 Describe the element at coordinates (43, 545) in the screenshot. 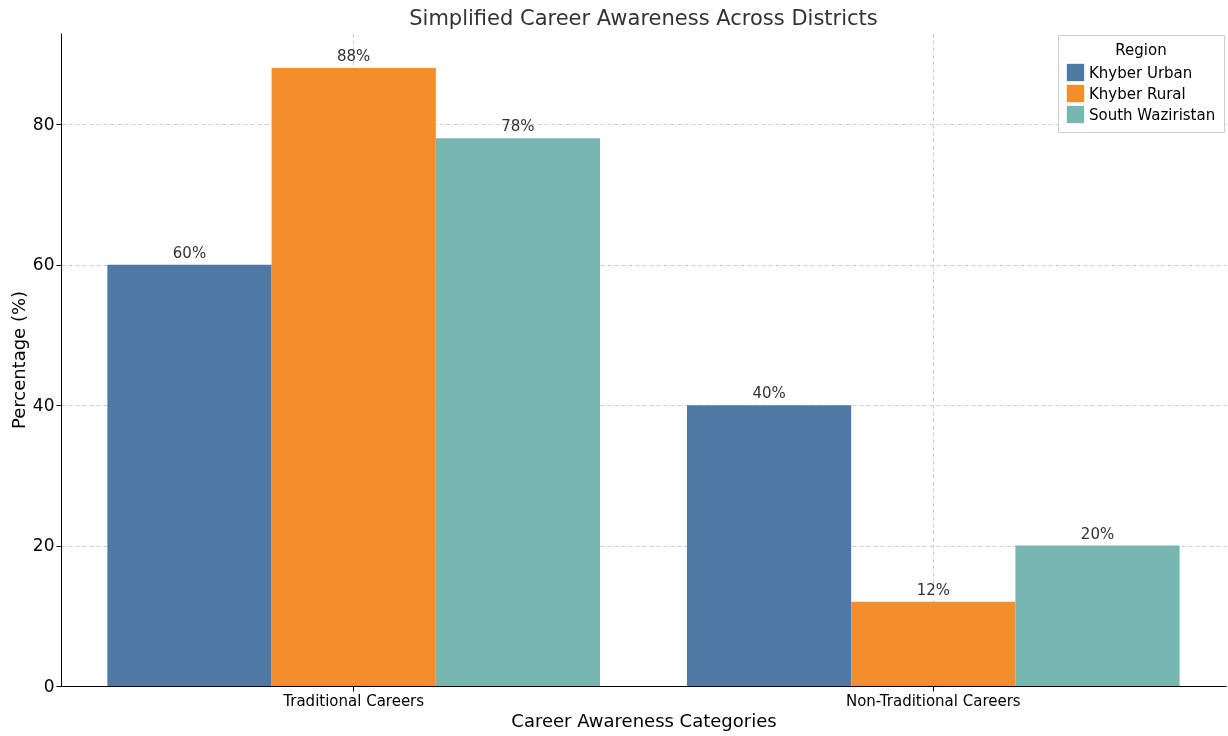

I see `y-tick-label: 20` at that location.